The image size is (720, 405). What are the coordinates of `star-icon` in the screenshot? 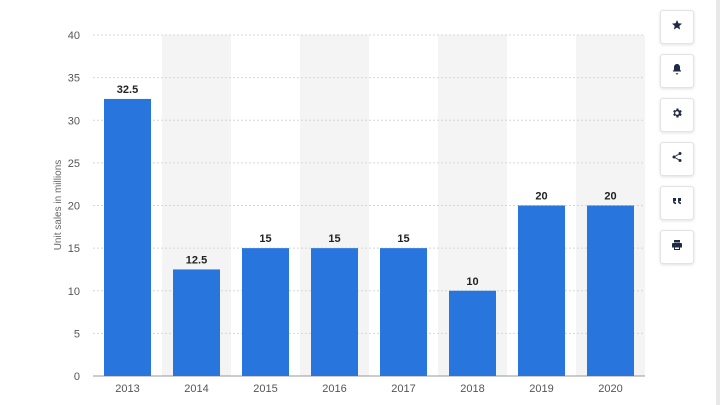 It's located at (677, 27).